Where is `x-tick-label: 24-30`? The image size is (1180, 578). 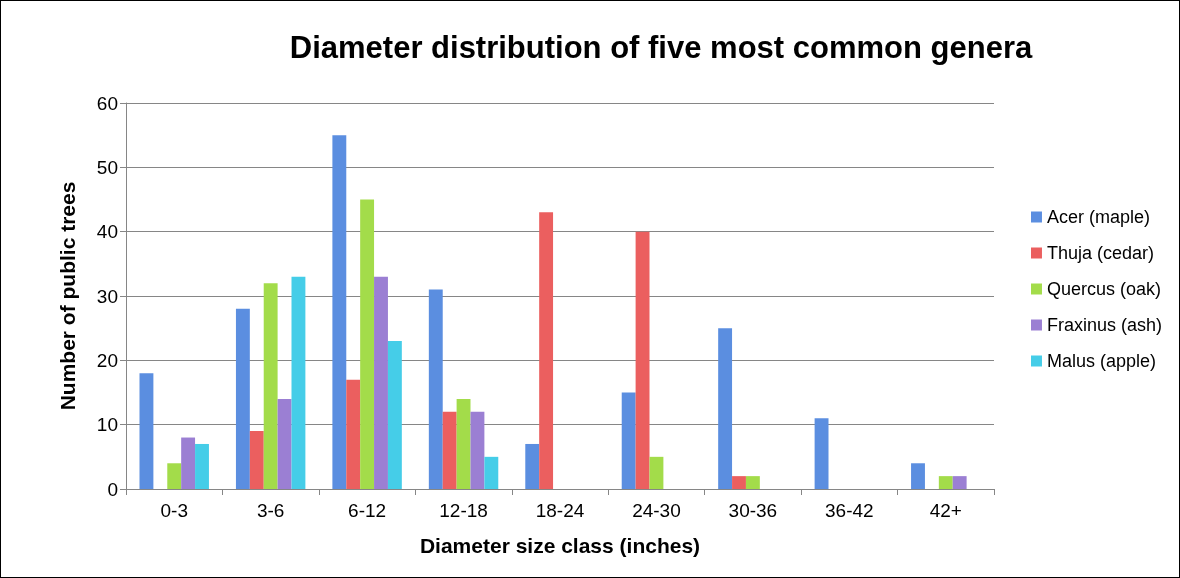 x-tick-label: 24-30 is located at coordinates (656, 510).